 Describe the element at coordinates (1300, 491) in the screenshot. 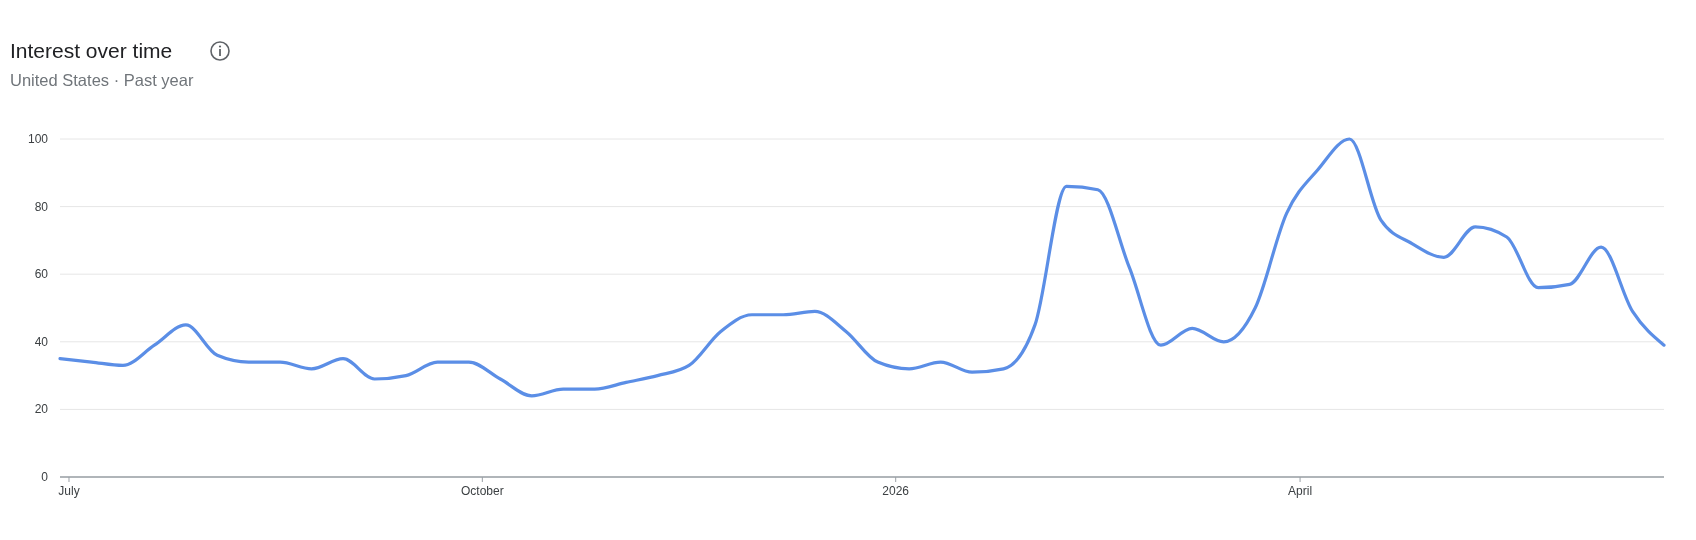

I see `x-tick-label: April` at that location.